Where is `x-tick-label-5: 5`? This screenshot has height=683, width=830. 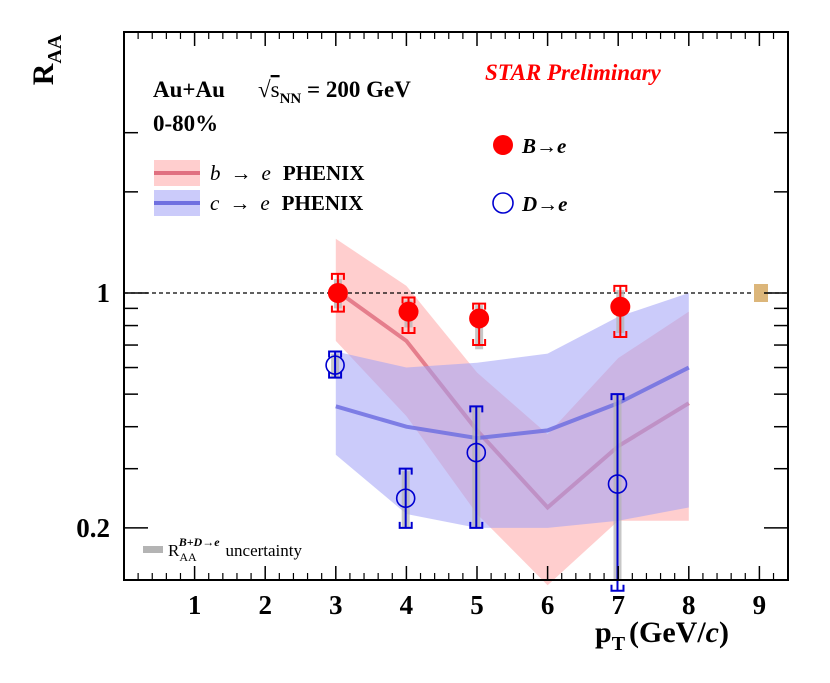
x-tick-label-5: 5 is located at coordinates (477, 605).